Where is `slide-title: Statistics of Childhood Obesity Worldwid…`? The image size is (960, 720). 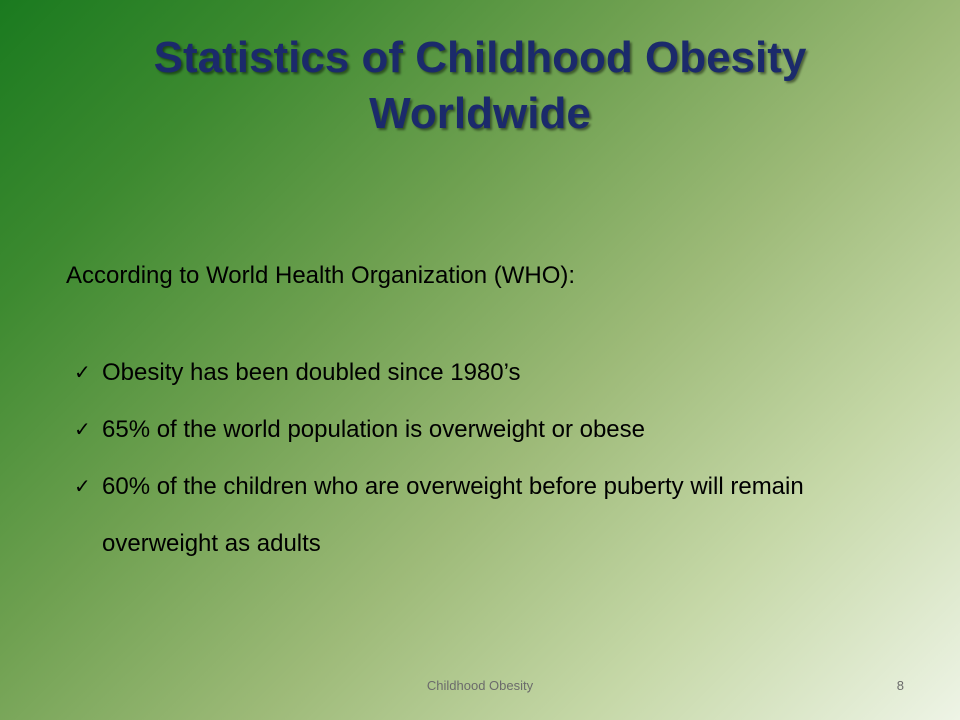
slide-title: Statistics of Childhood Obesity Worldwid… is located at coordinates (480, 86).